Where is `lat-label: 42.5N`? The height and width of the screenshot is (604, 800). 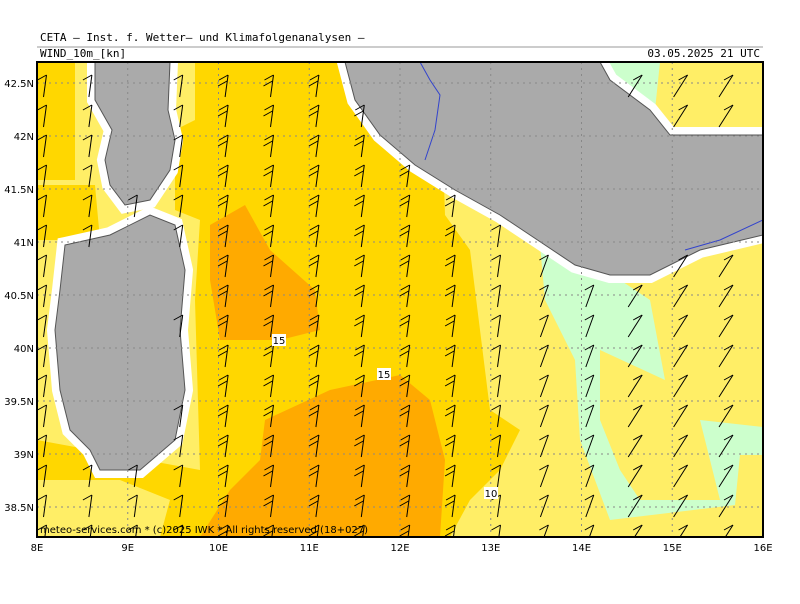
lat-label: 42.5N is located at coordinates (19, 84).